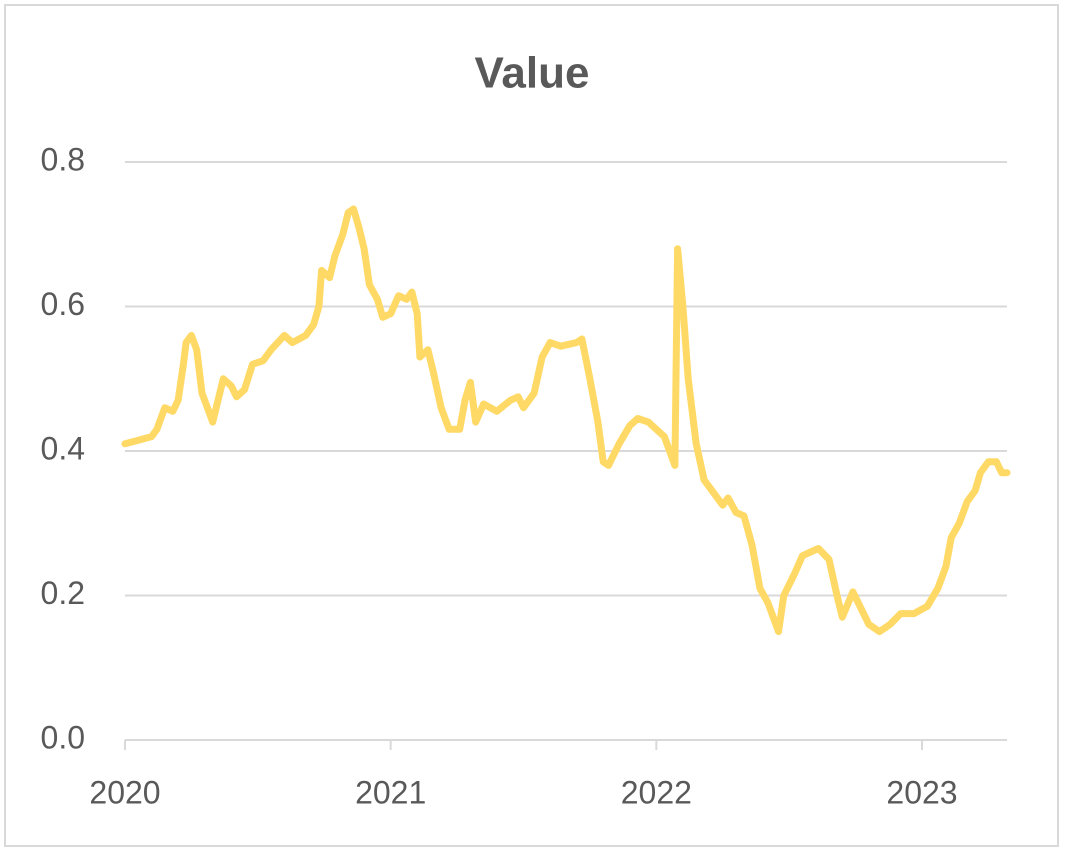  I want to click on y-tick-label: 0.8, so click(63, 159).